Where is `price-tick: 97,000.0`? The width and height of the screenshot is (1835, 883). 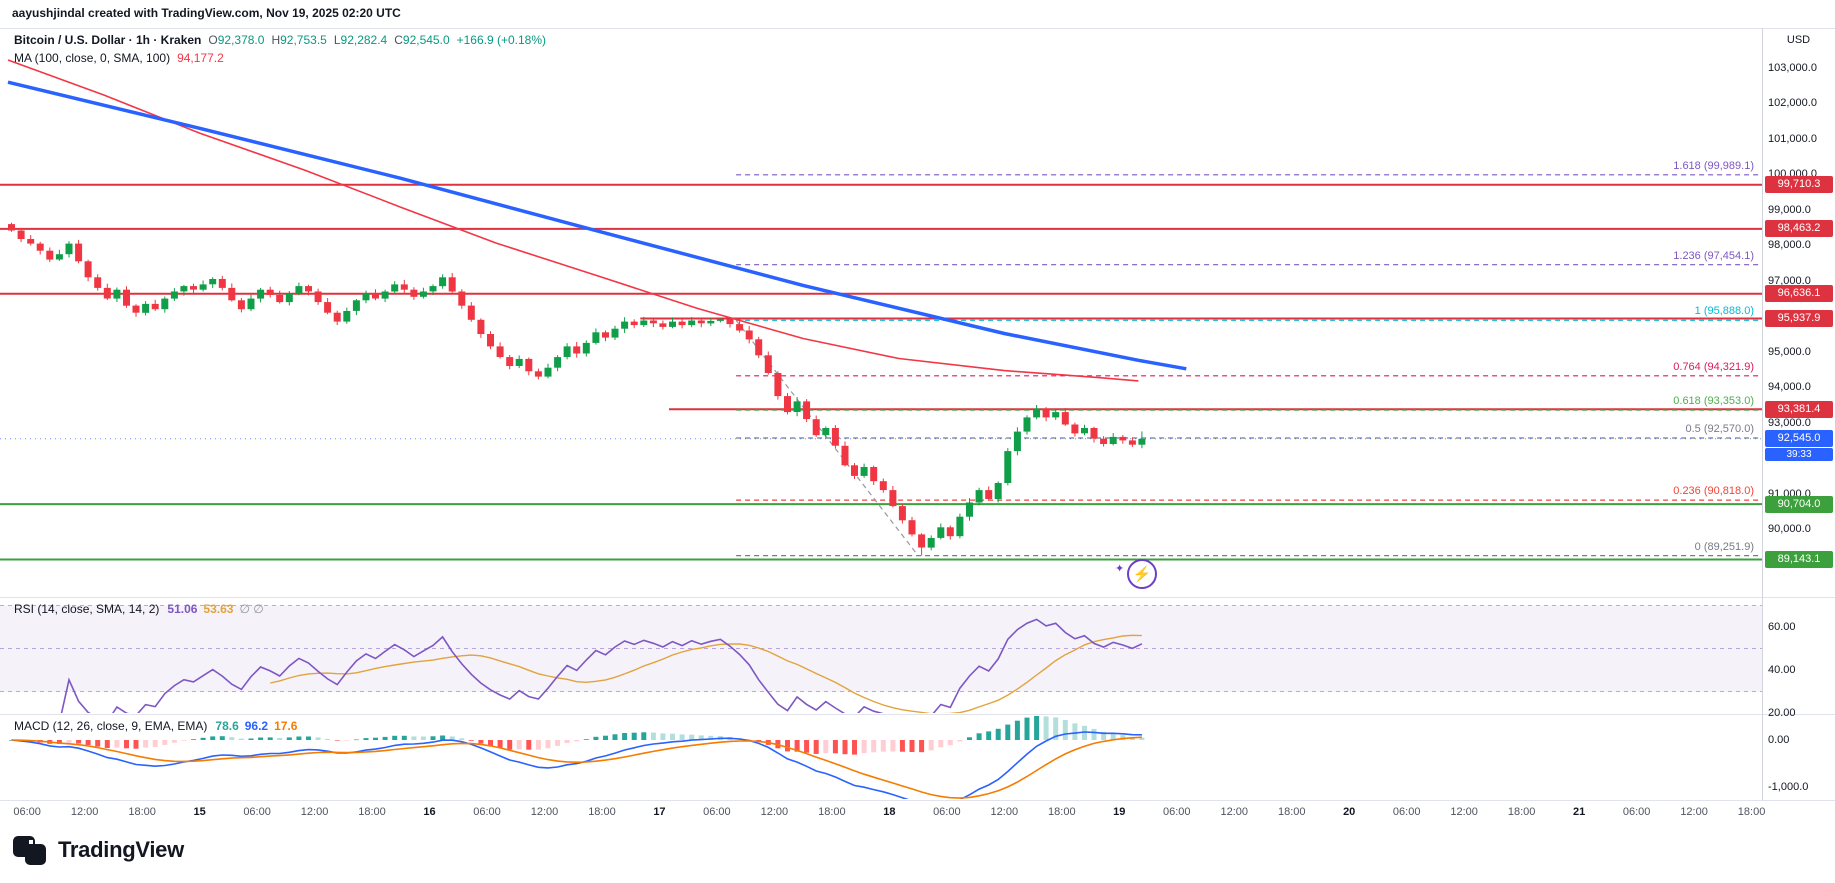 price-tick: 97,000.0 is located at coordinates (1789, 280).